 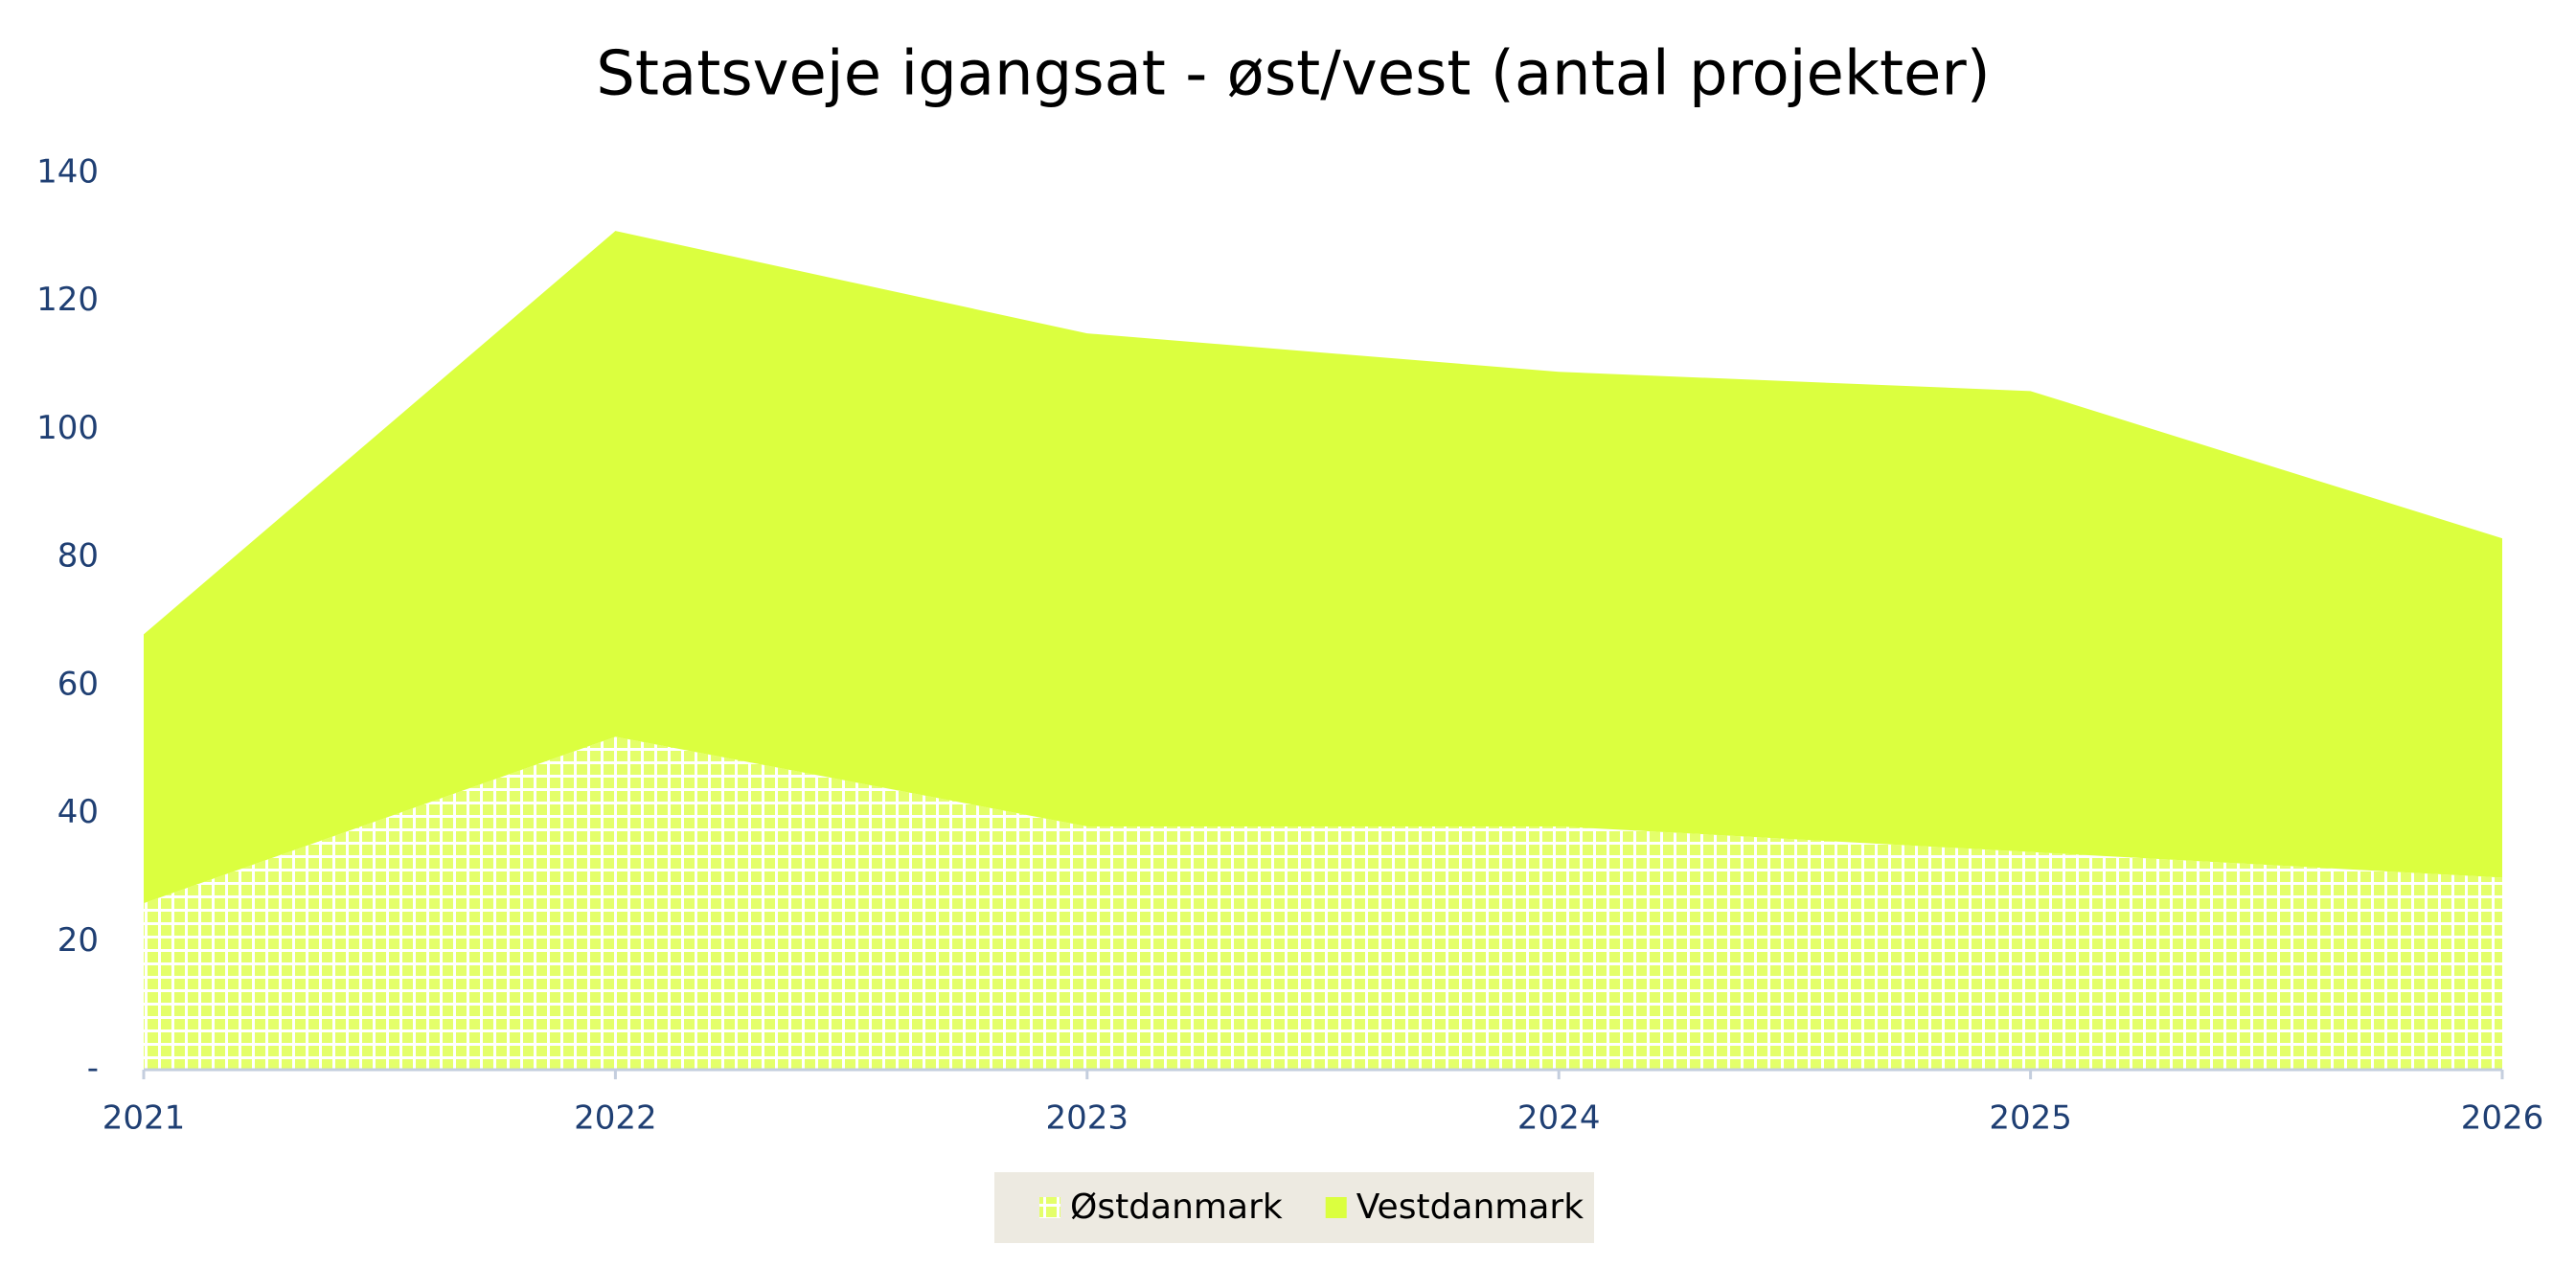 What do you see at coordinates (67, 428) in the screenshot?
I see `y-tick-label: 100` at bounding box center [67, 428].